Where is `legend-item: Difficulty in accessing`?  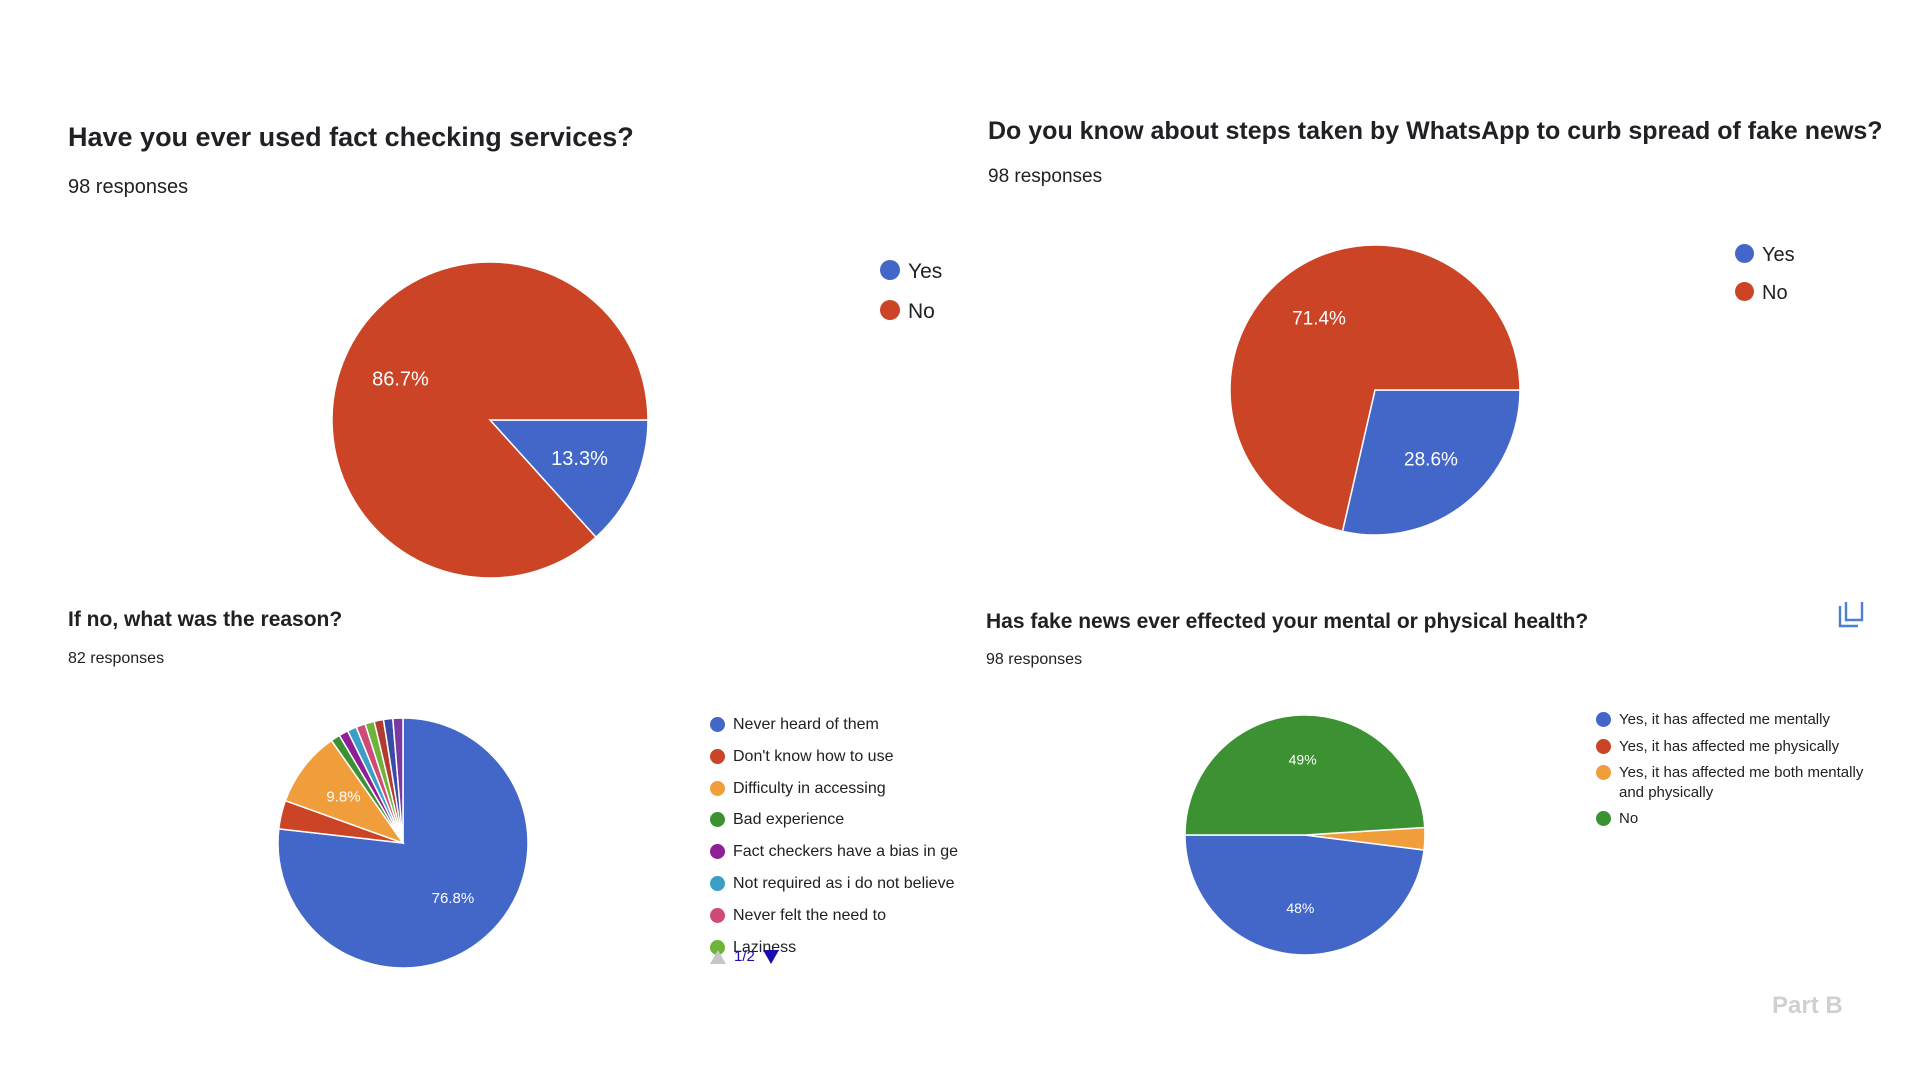 legend-item: Difficulty in accessing is located at coordinates (837, 789).